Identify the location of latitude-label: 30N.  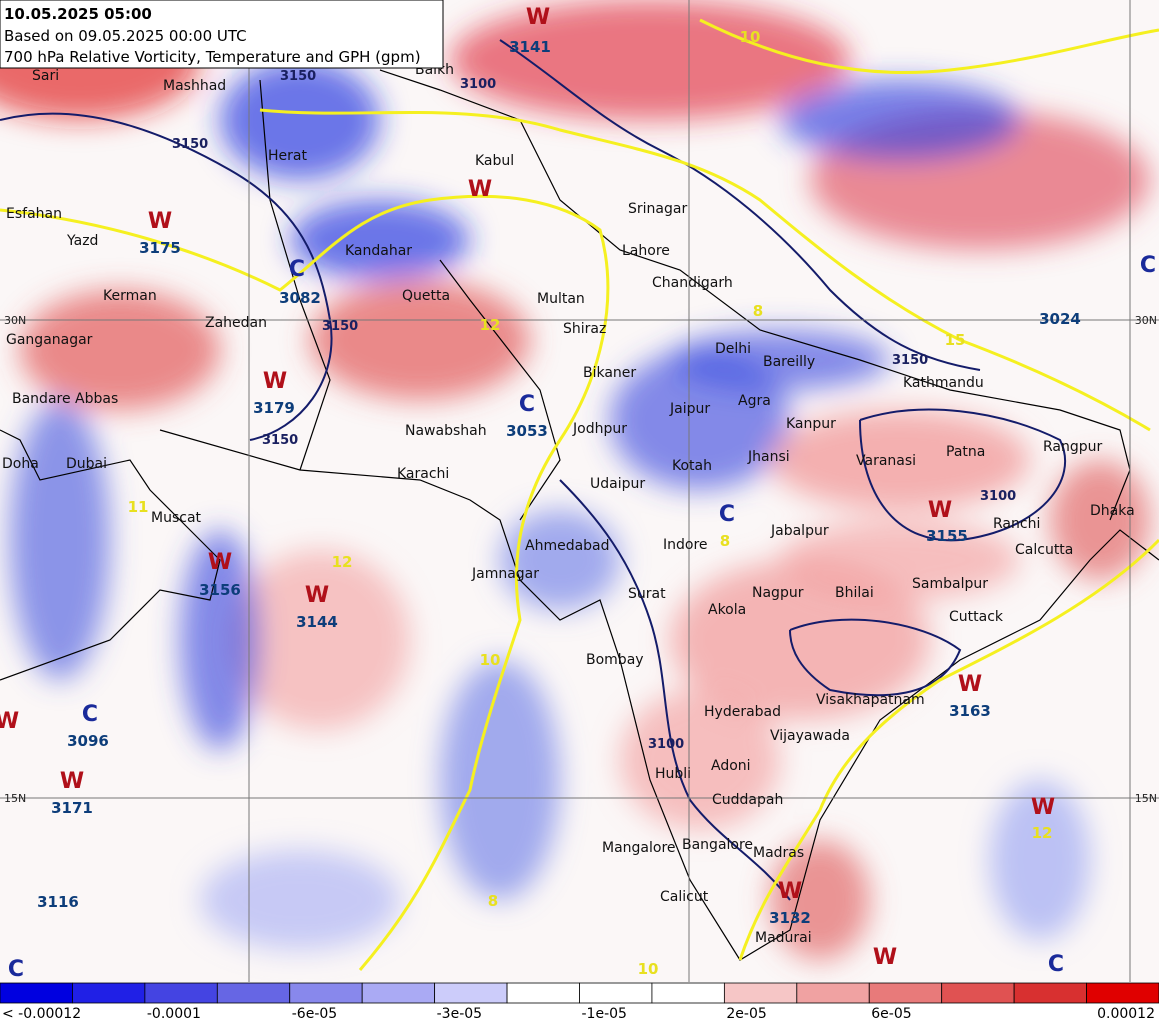
(15, 320).